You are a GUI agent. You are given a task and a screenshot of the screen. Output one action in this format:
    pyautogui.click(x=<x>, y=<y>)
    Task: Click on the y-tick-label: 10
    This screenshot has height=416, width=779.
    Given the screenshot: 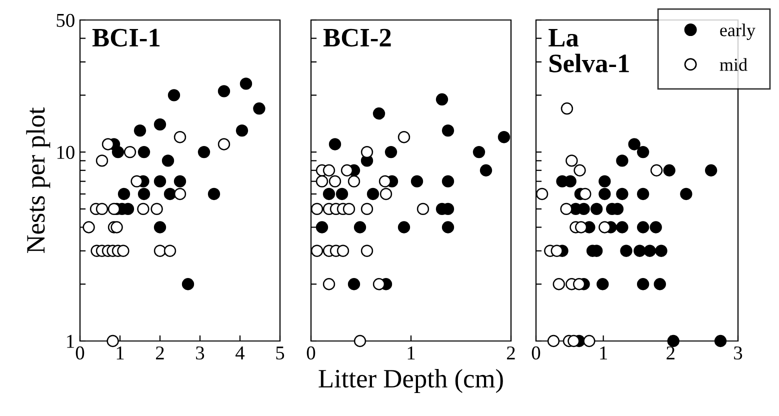 What is the action you would take?
    pyautogui.click(x=65, y=152)
    